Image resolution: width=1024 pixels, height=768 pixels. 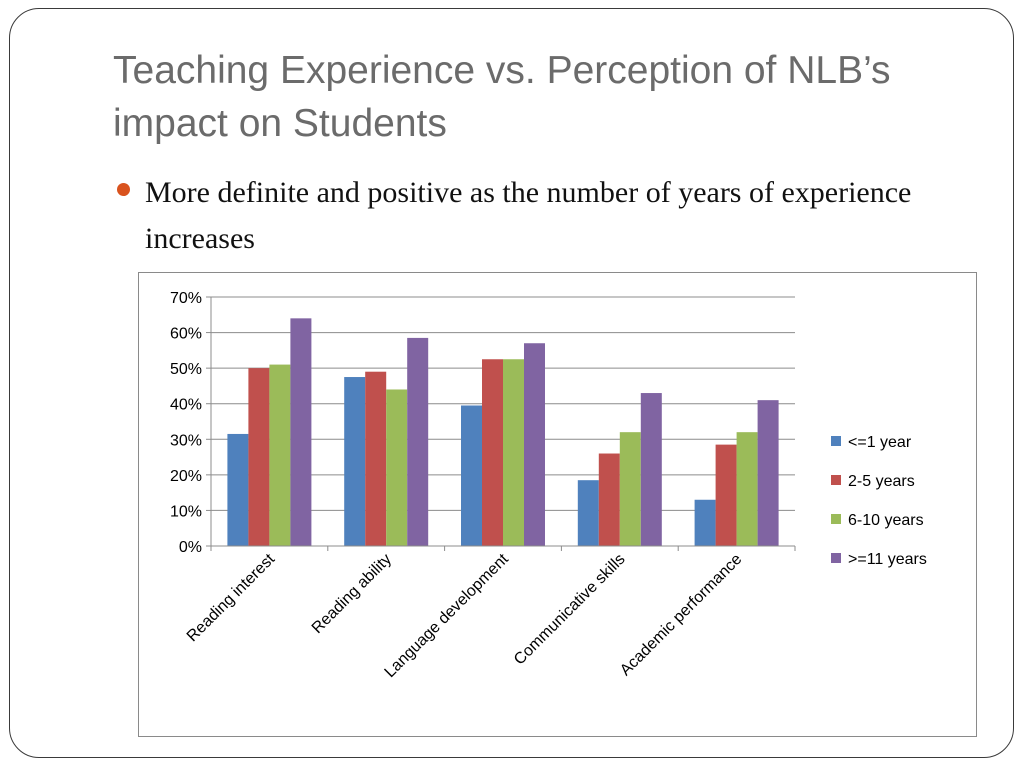 I want to click on legend-label-4: >=11 years, so click(x=887, y=559).